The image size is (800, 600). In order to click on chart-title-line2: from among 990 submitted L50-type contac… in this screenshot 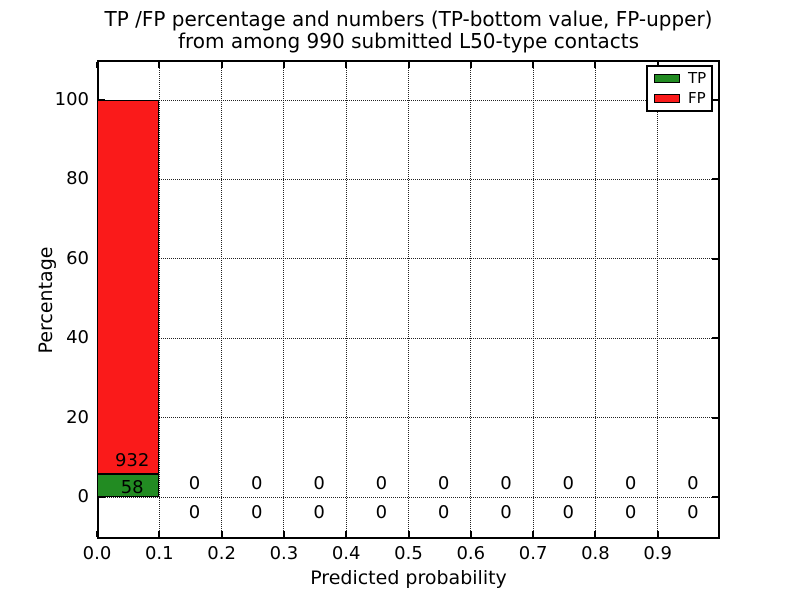, I will do `click(408, 41)`.